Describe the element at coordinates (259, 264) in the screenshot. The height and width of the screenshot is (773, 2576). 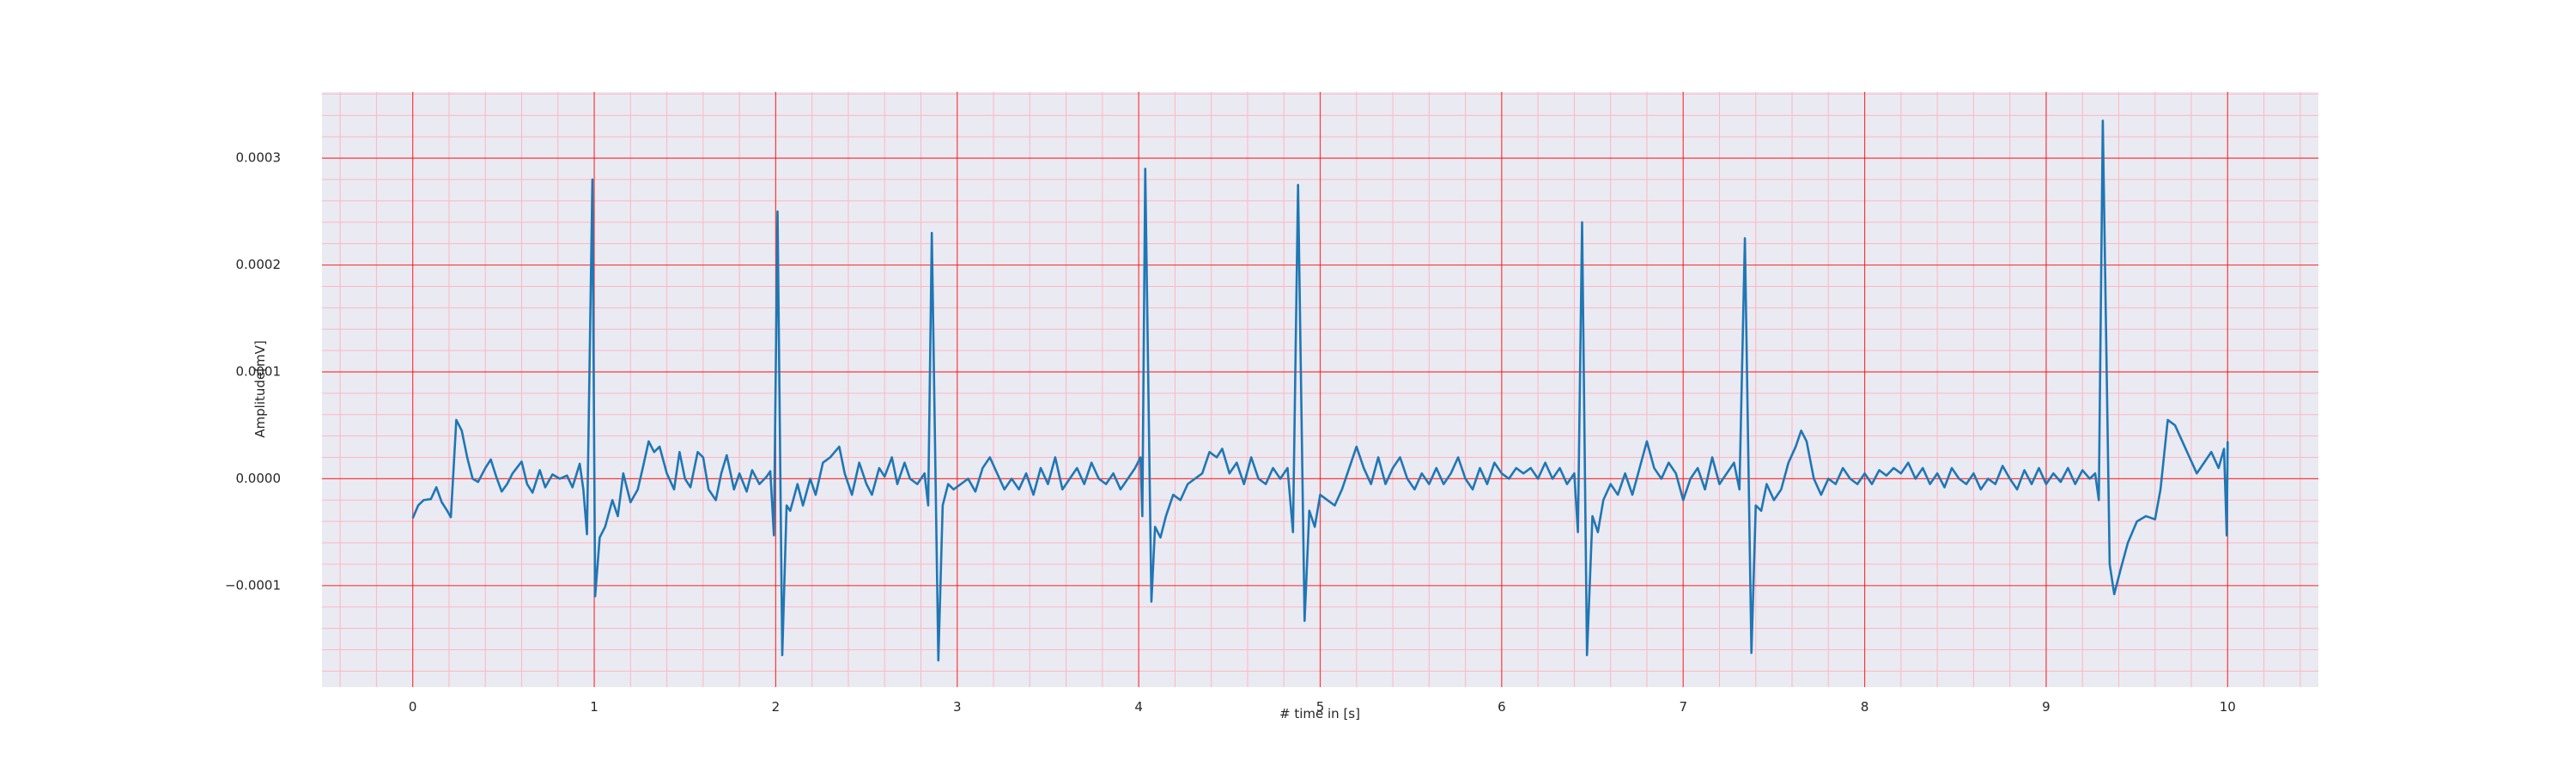
I see `y-tick-label: 0.0002` at that location.